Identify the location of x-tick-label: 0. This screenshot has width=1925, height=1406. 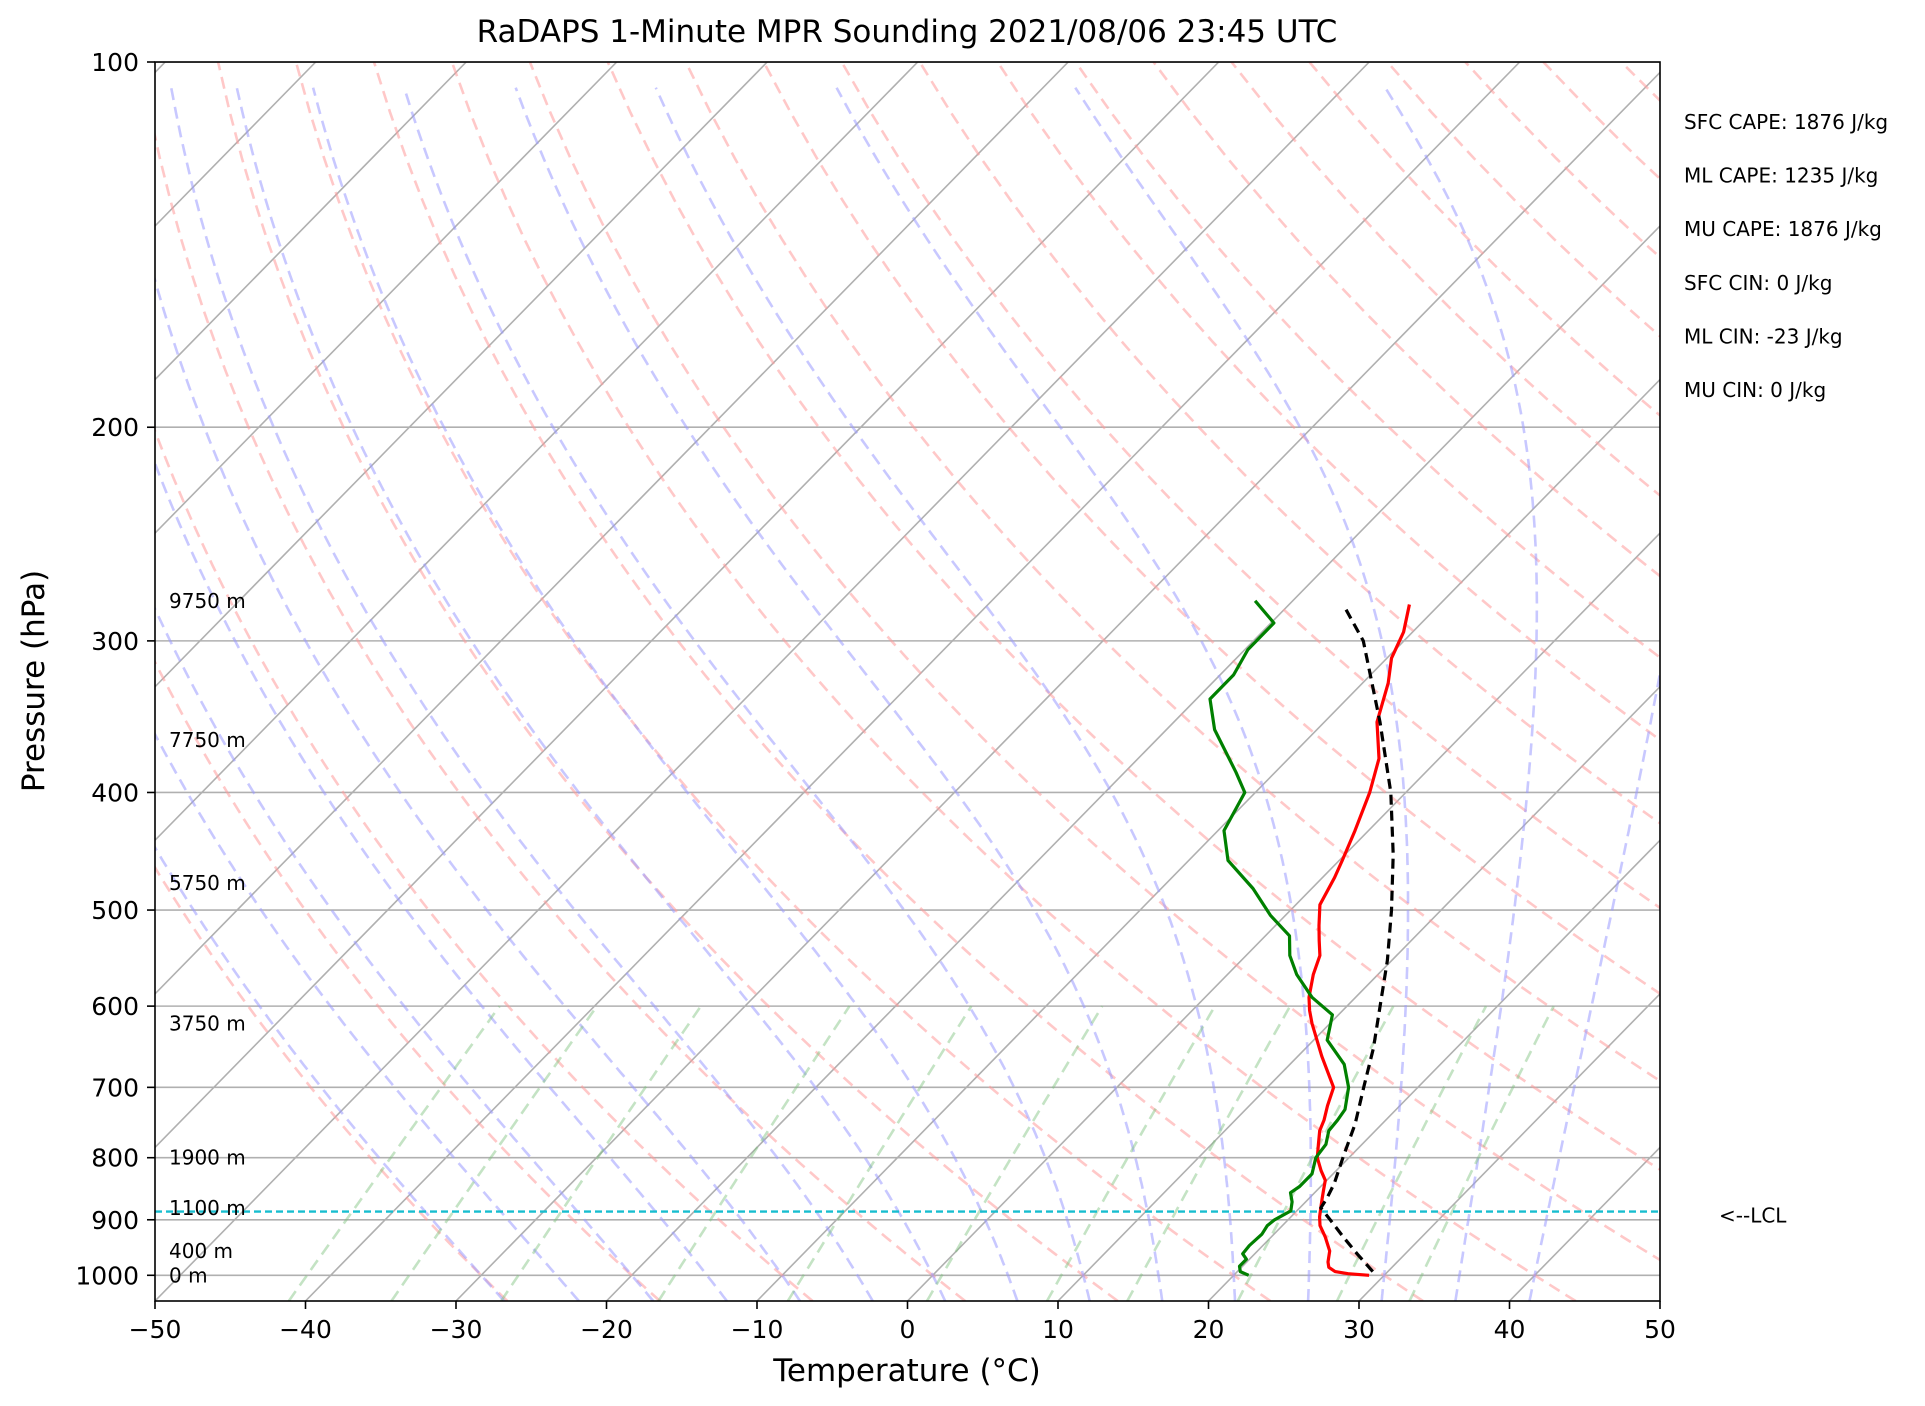
(908, 1329).